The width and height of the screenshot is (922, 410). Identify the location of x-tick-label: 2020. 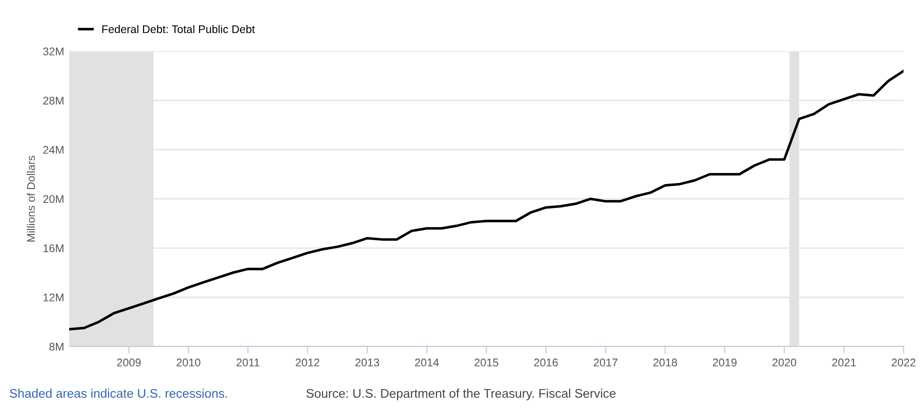
(784, 362).